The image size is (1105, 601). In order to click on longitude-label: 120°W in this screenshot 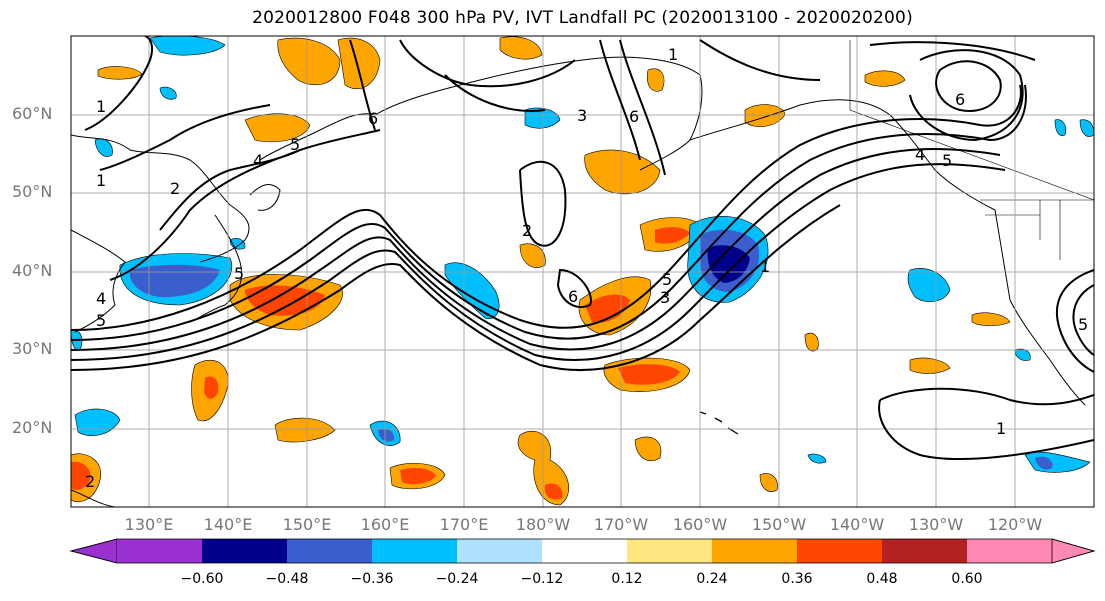, I will do `click(1015, 524)`.